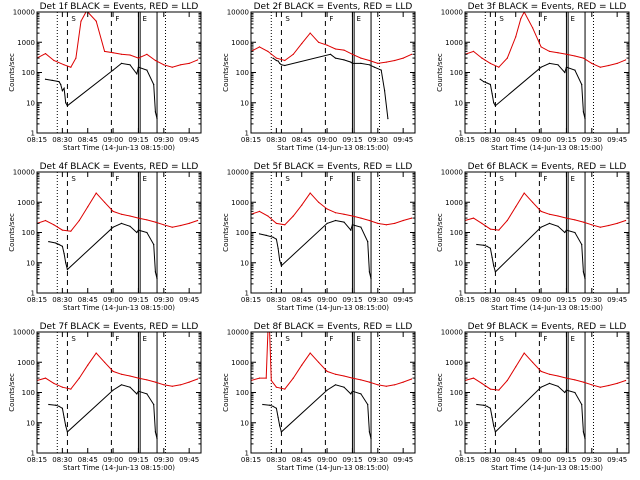 This screenshot has height=480, width=640. I want to click on y-tick-label: 10000, so click(24, 173).